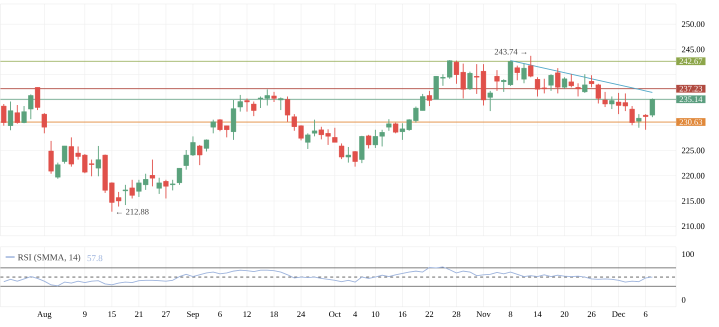 The image size is (719, 327). I want to click on x-tick-label: 14, so click(538, 314).